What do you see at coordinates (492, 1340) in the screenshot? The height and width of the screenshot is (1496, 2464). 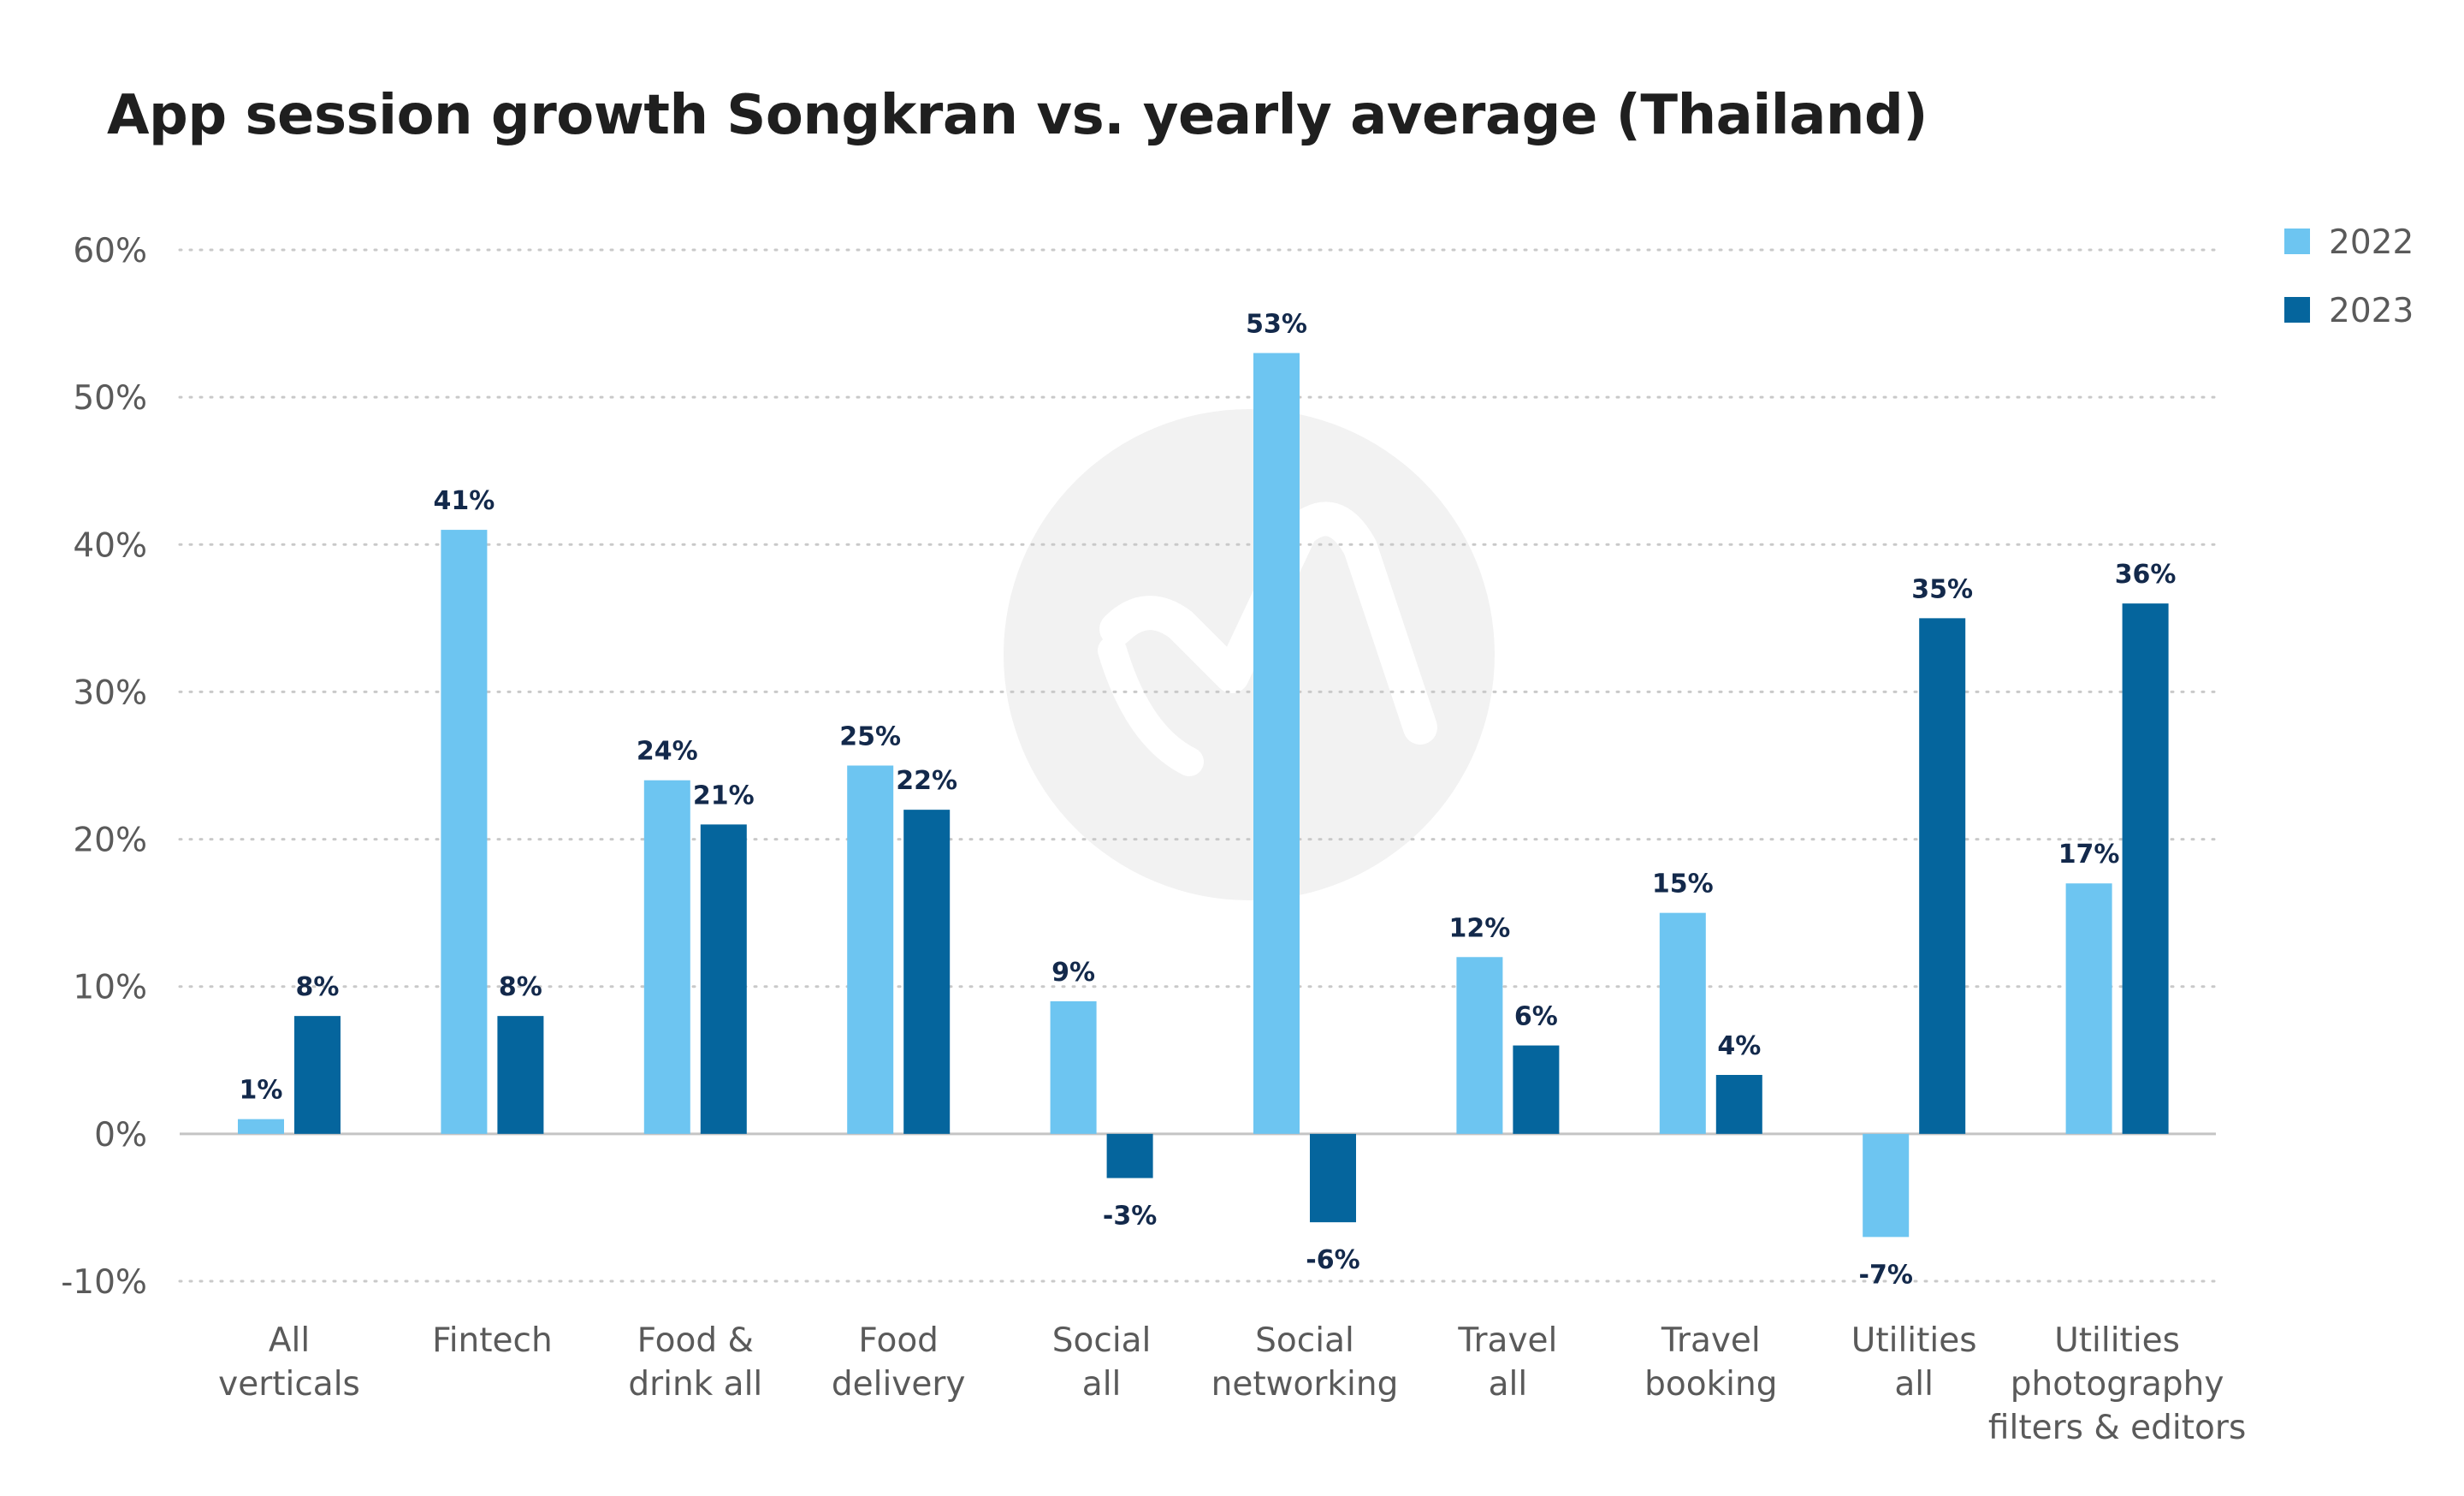 I see `x-category-label: Fintech` at bounding box center [492, 1340].